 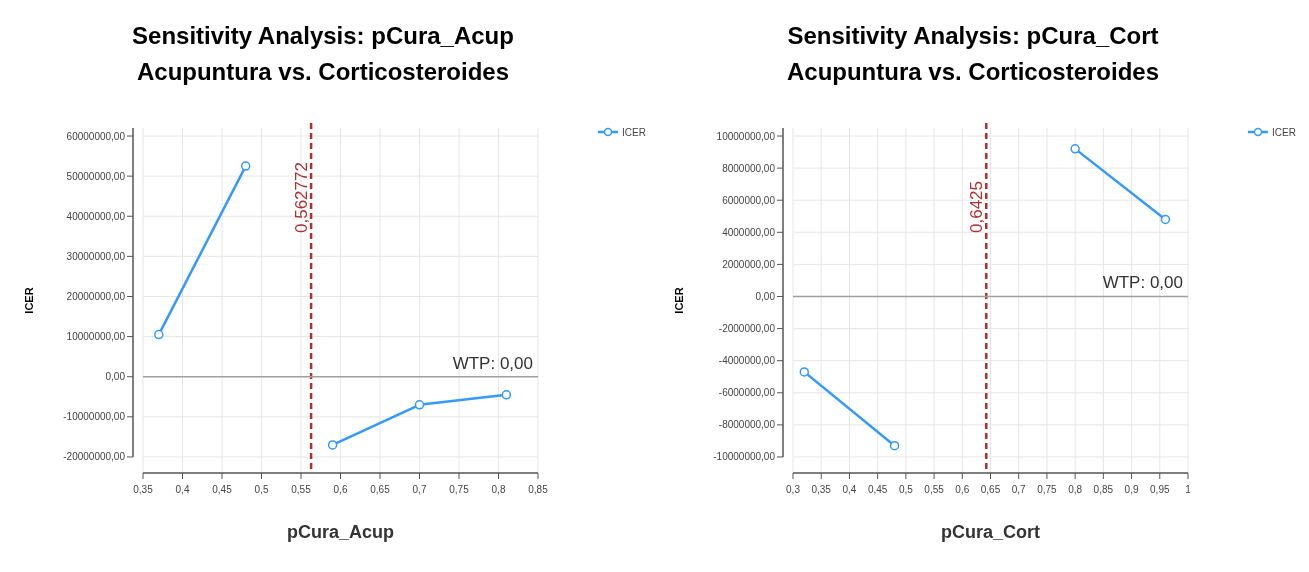 What do you see at coordinates (1160, 489) in the screenshot?
I see `x-tick-label: 0,95` at bounding box center [1160, 489].